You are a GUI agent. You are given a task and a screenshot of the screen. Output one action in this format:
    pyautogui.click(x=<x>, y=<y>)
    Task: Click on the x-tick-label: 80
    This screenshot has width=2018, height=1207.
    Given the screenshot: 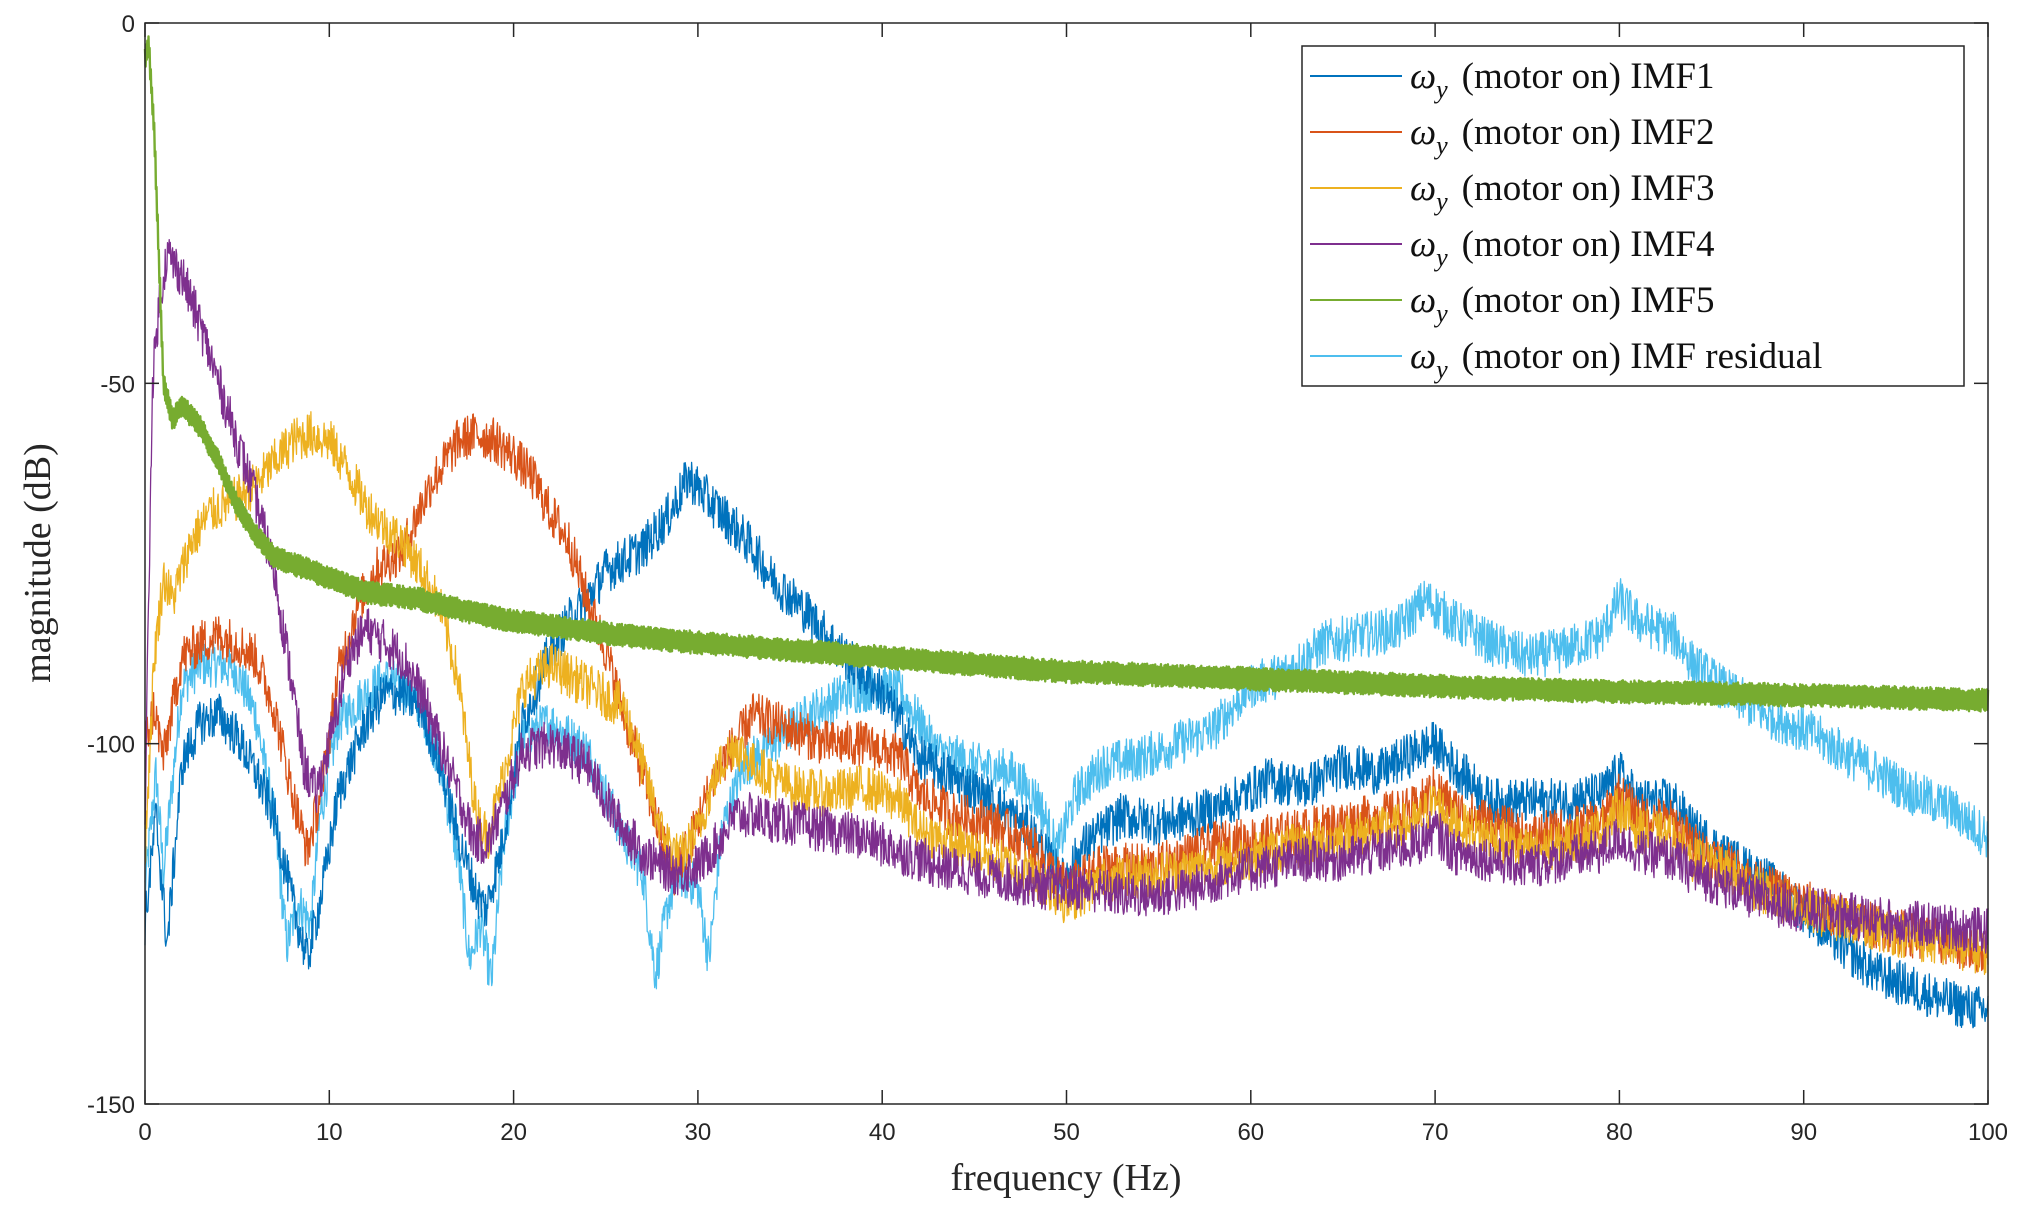 What is the action you would take?
    pyautogui.click(x=1619, y=1132)
    